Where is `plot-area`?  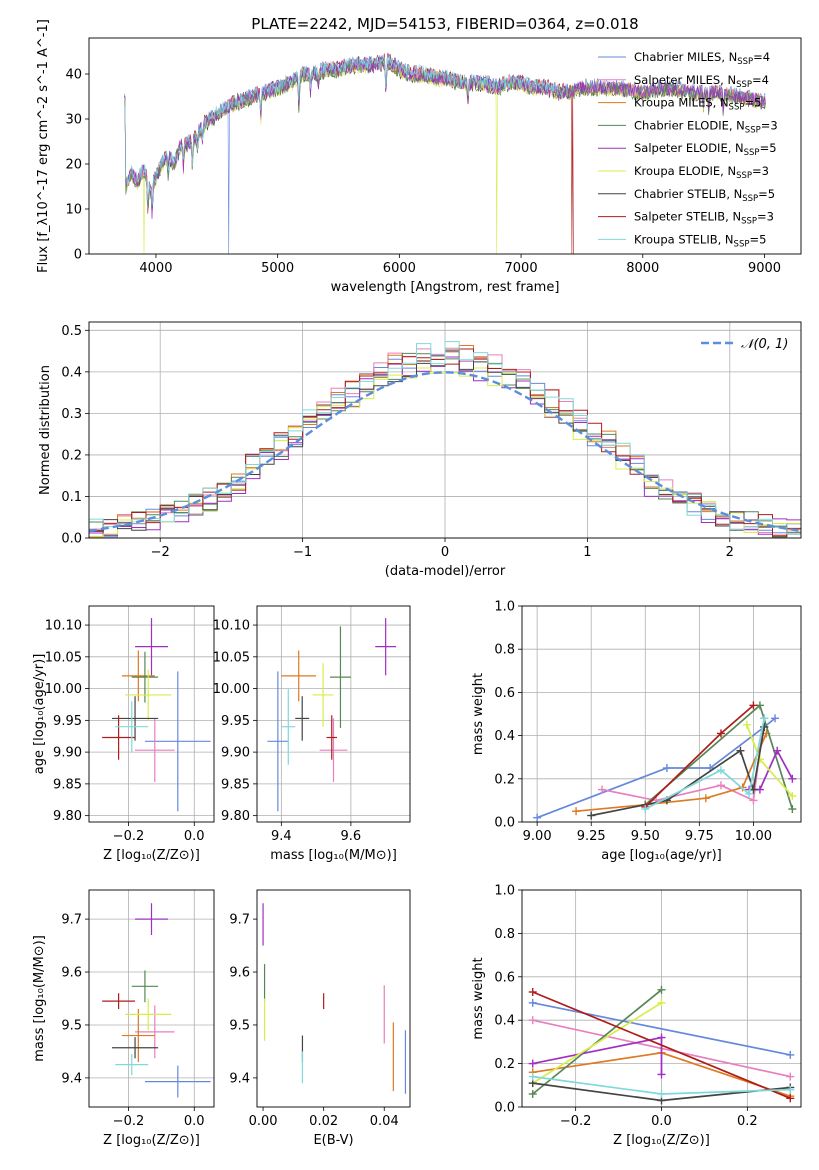
plot-area is located at coordinates (156, 1000).